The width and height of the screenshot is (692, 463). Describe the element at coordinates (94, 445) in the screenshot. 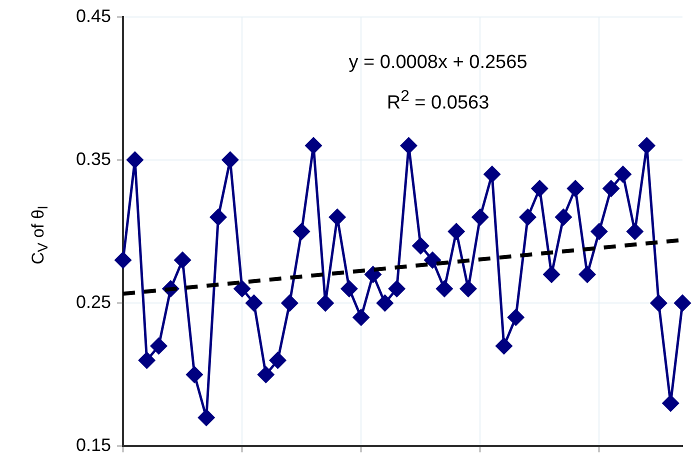

I see `y-tick-label: 0.15` at that location.